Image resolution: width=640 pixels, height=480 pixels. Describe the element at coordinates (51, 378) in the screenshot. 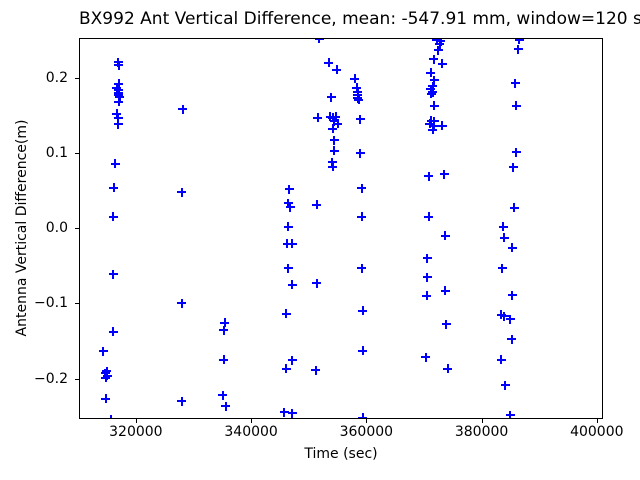

I see `y-tick-label: −0.2` at that location.